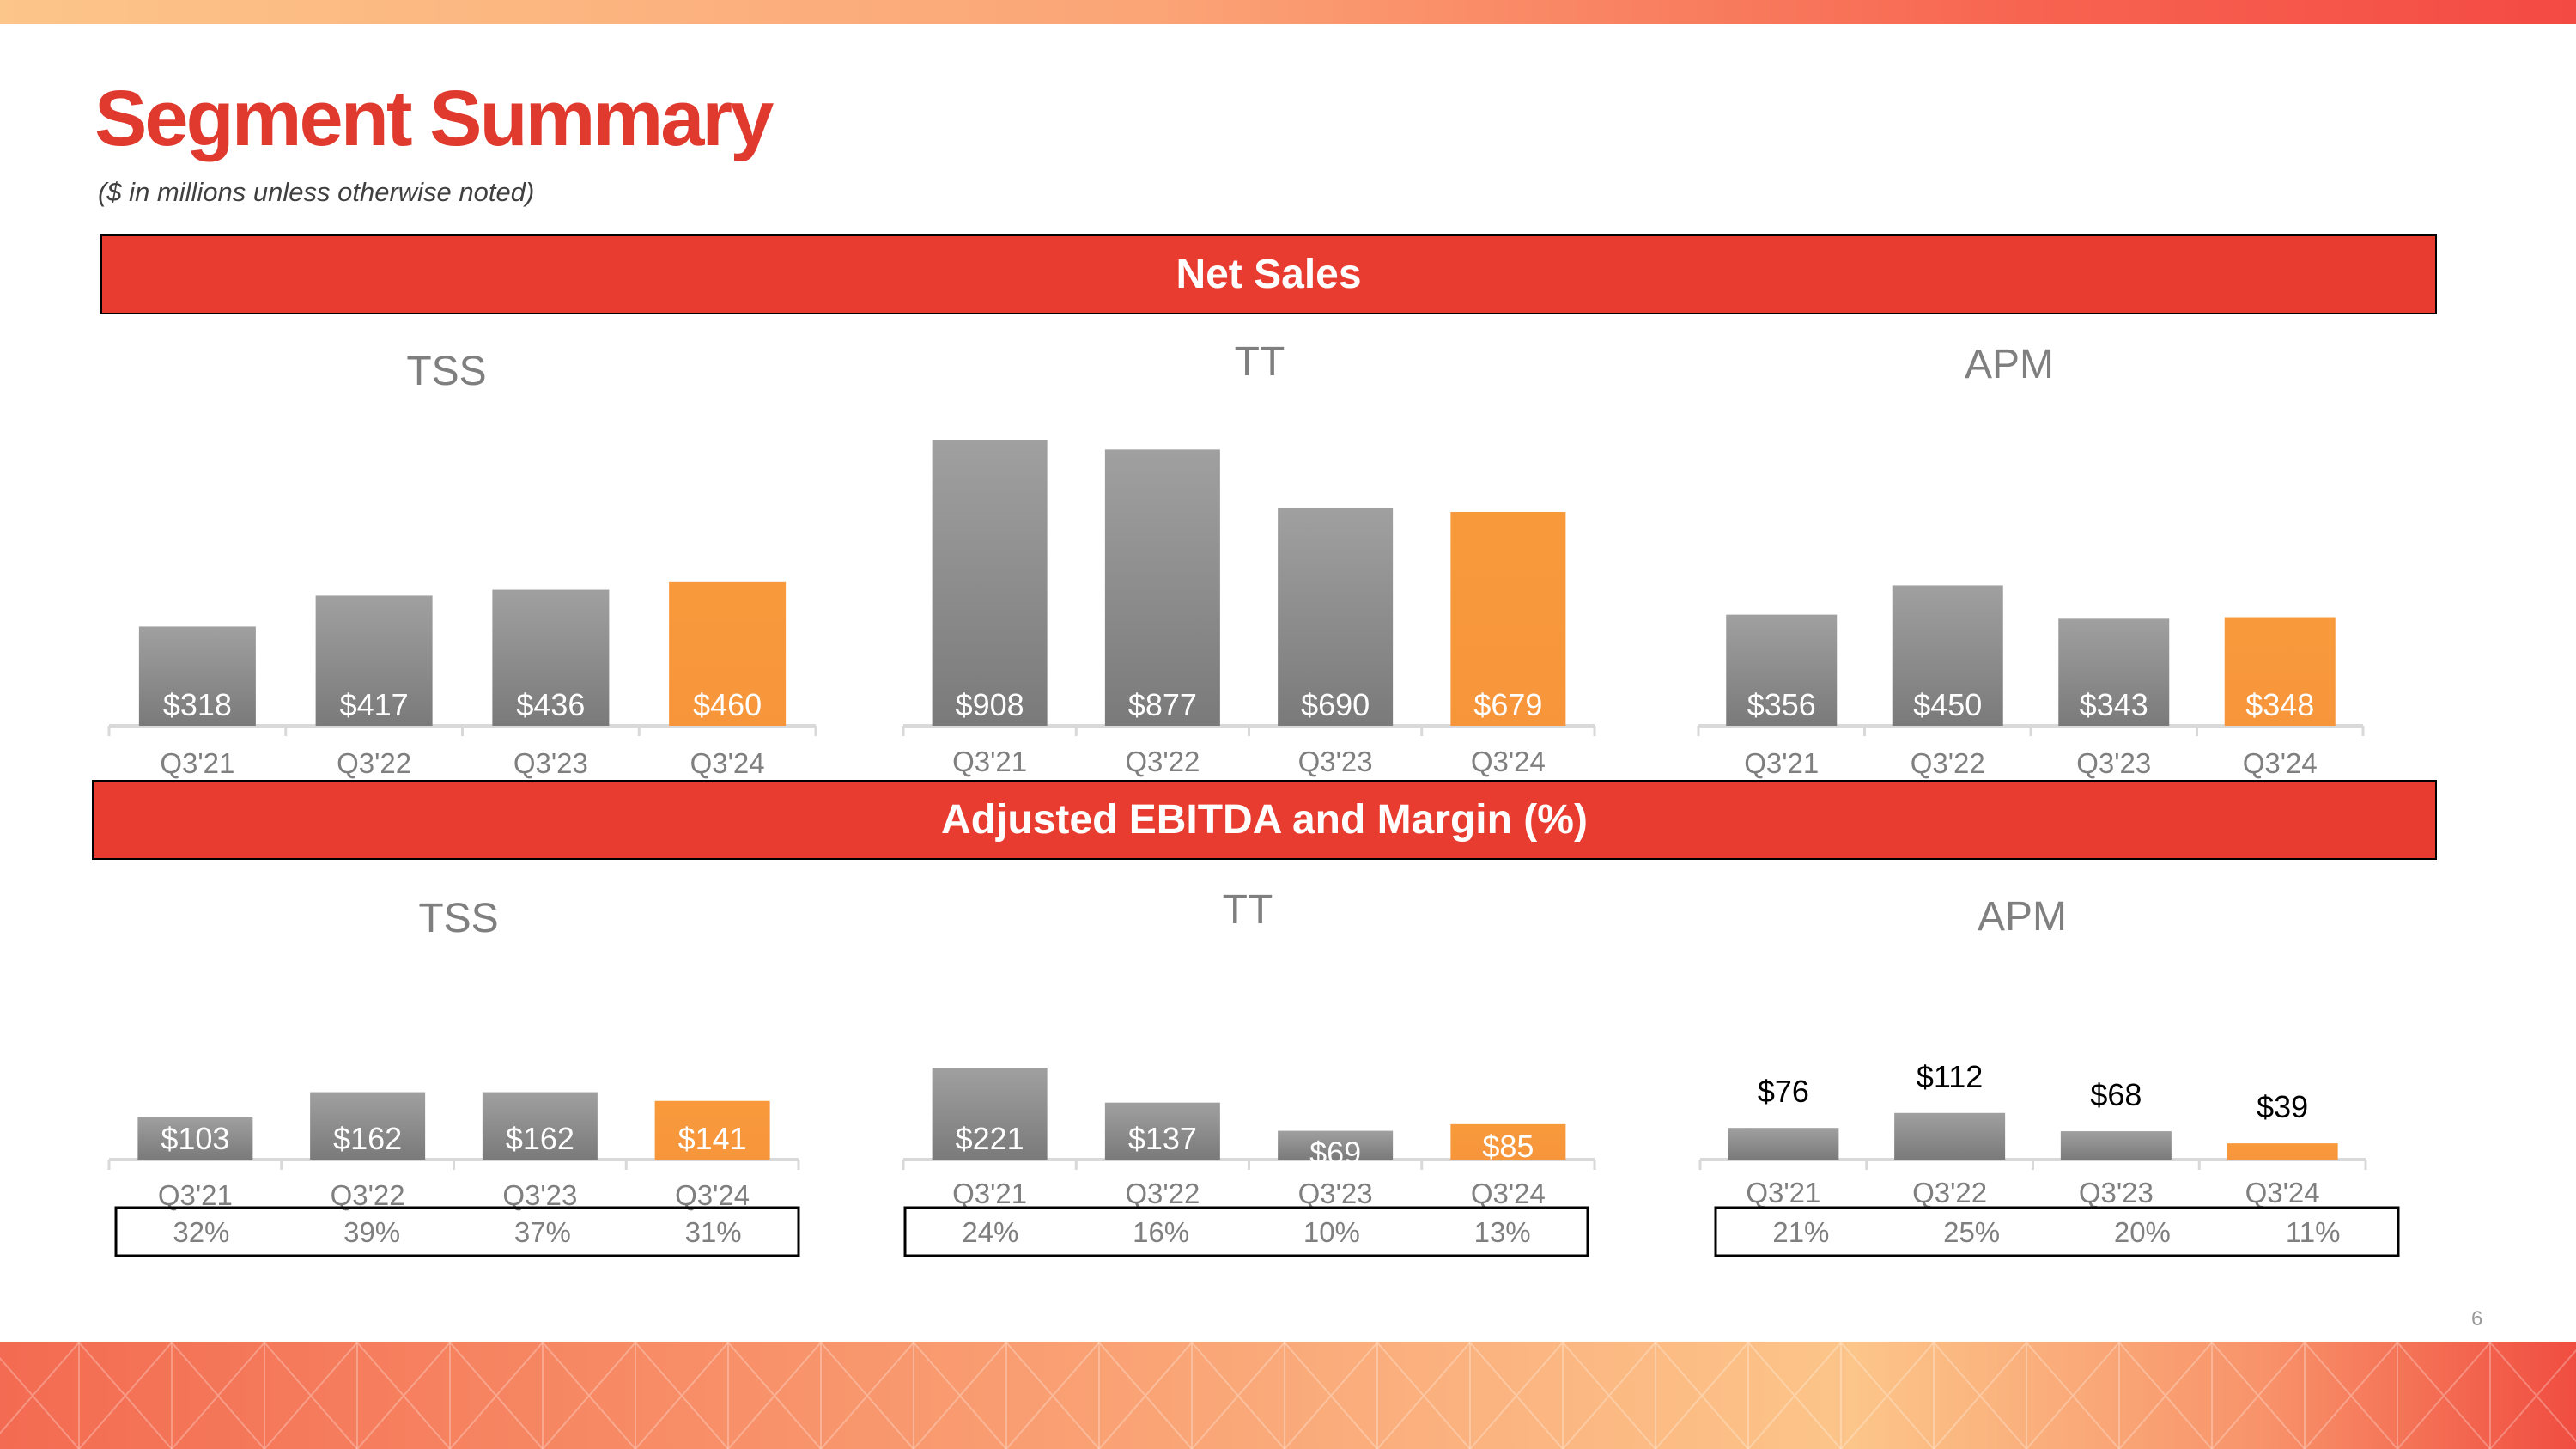 This screenshot has width=2576, height=1449. I want to click on chart1-value-label: $417, so click(375, 704).